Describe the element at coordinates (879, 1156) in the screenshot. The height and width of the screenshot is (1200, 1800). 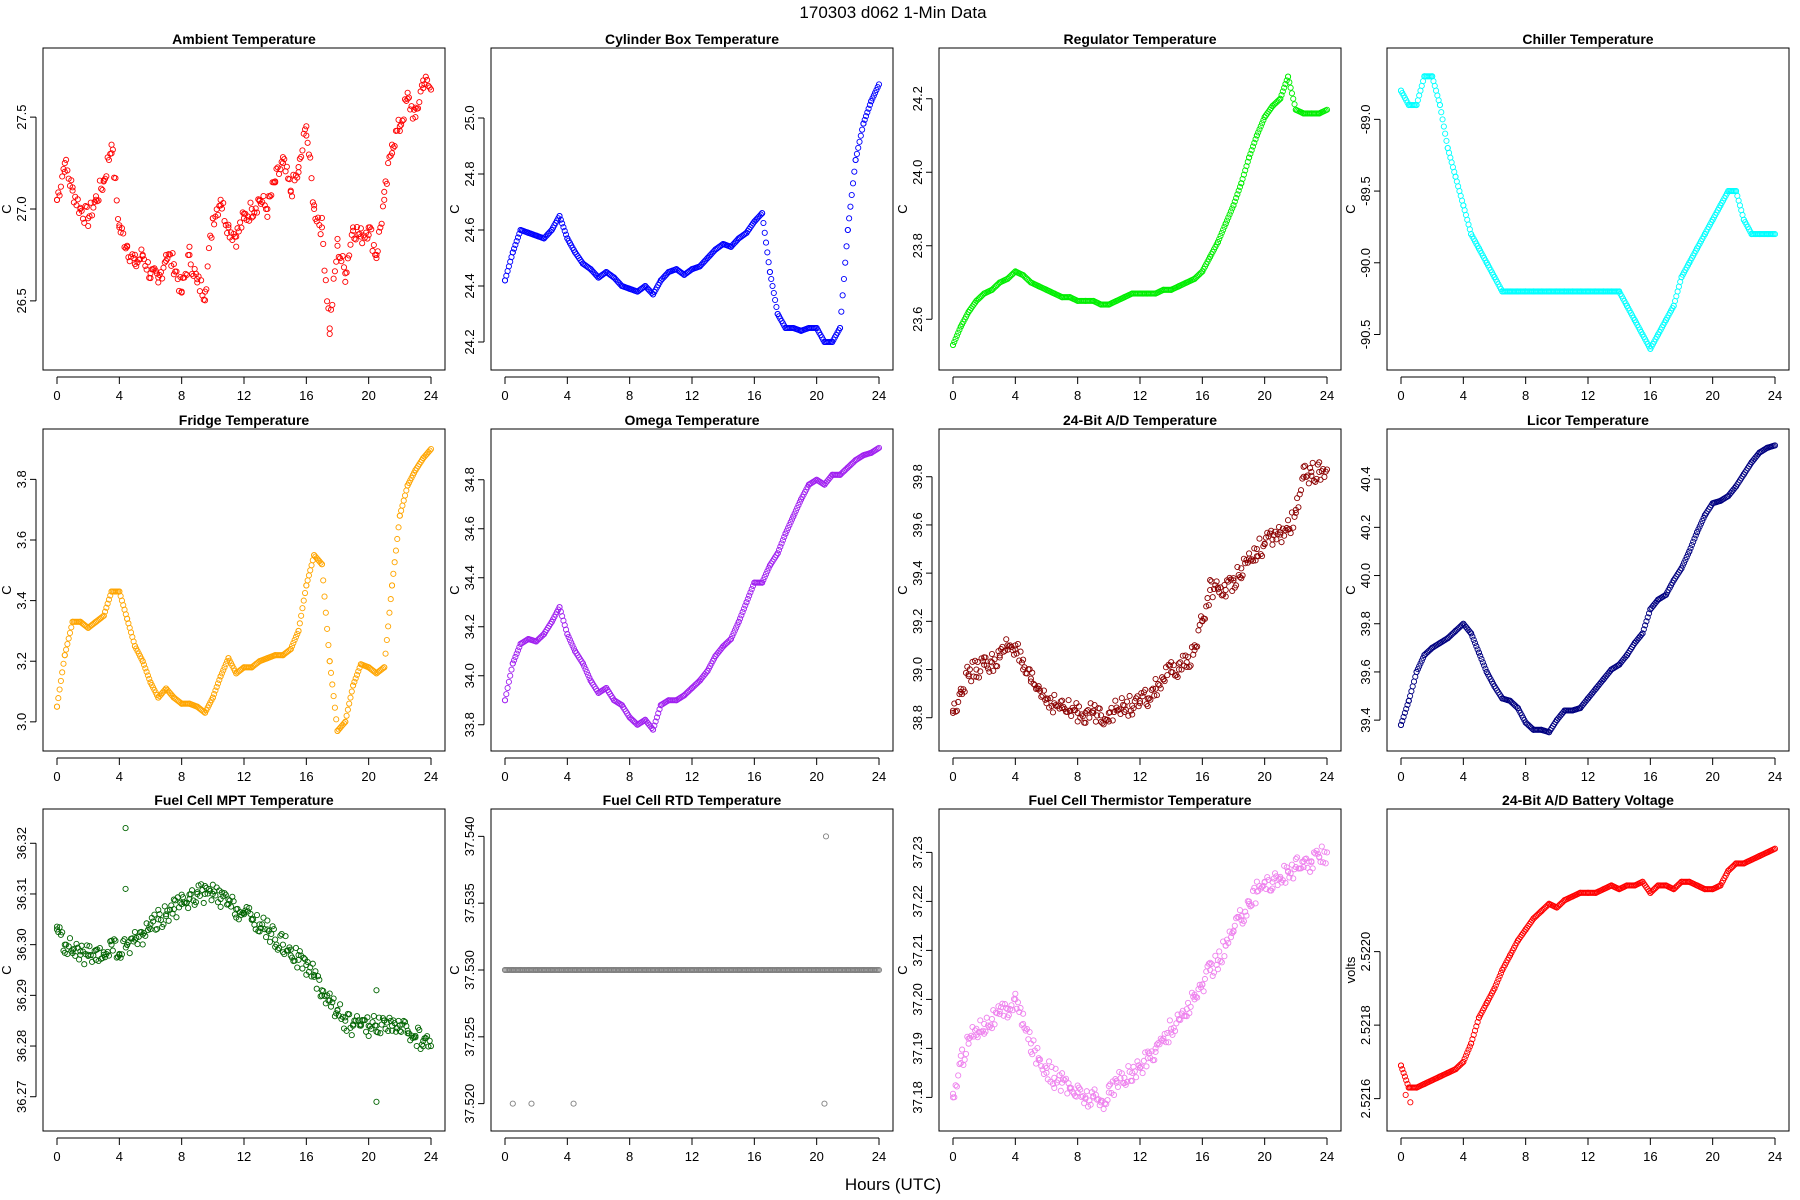
I see `x-tick-label: 24` at that location.